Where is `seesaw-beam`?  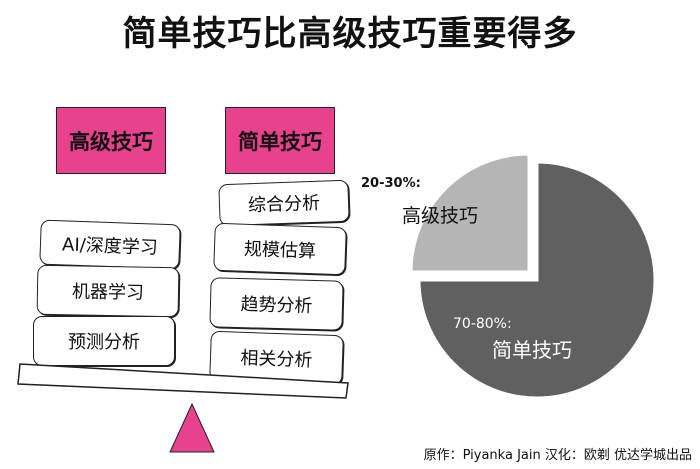
seesaw-beam is located at coordinates (183, 381).